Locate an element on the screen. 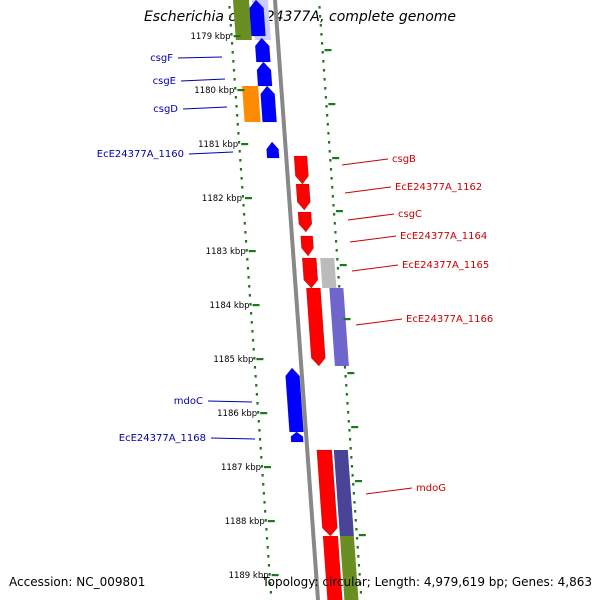 This screenshot has width=600, height=600. gene-arrow-csgF is located at coordinates (262, 50).